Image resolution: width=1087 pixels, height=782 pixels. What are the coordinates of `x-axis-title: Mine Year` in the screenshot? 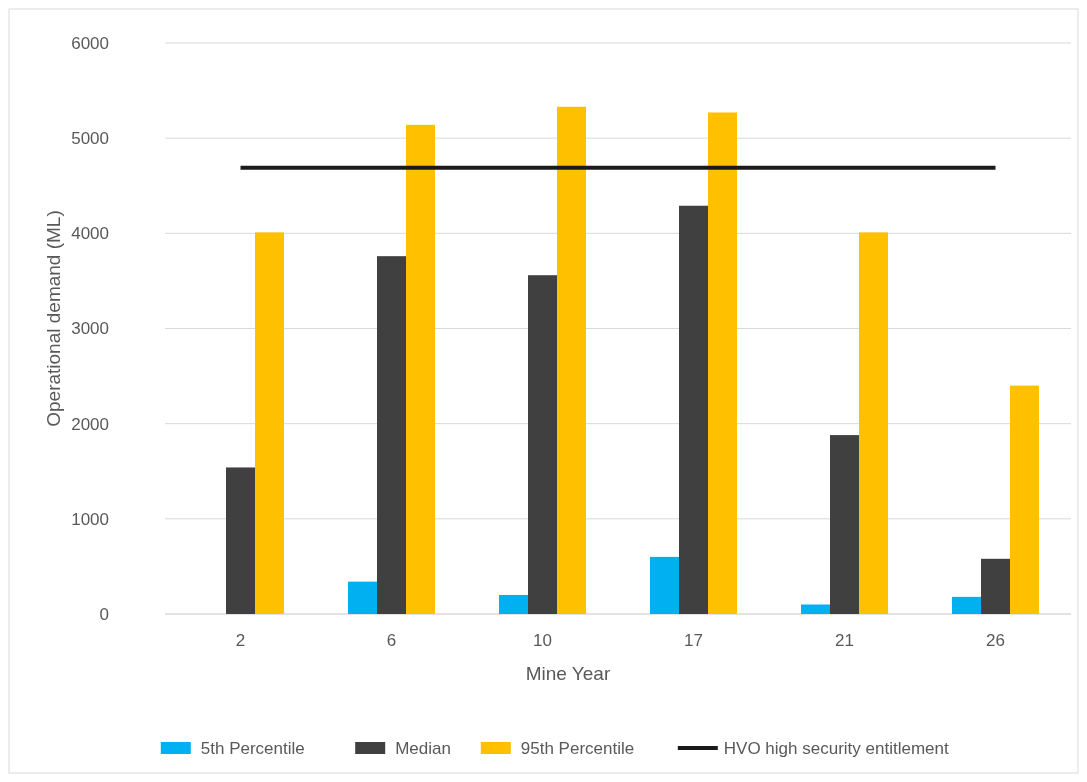 It's located at (568, 673).